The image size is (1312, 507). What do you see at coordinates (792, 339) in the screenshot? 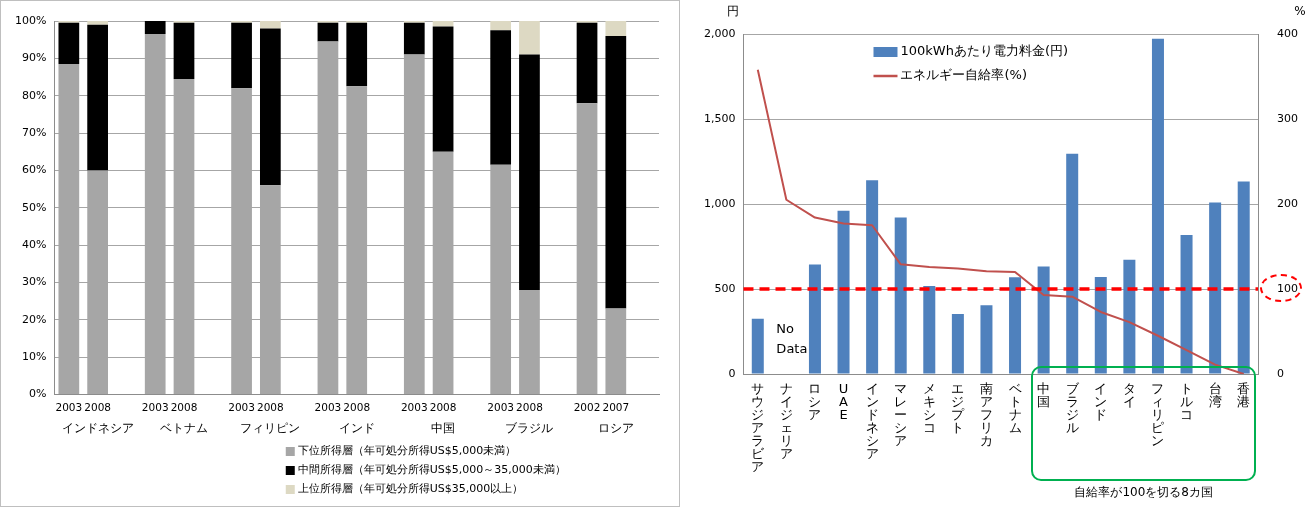
I see `annotation: No Data` at bounding box center [792, 339].